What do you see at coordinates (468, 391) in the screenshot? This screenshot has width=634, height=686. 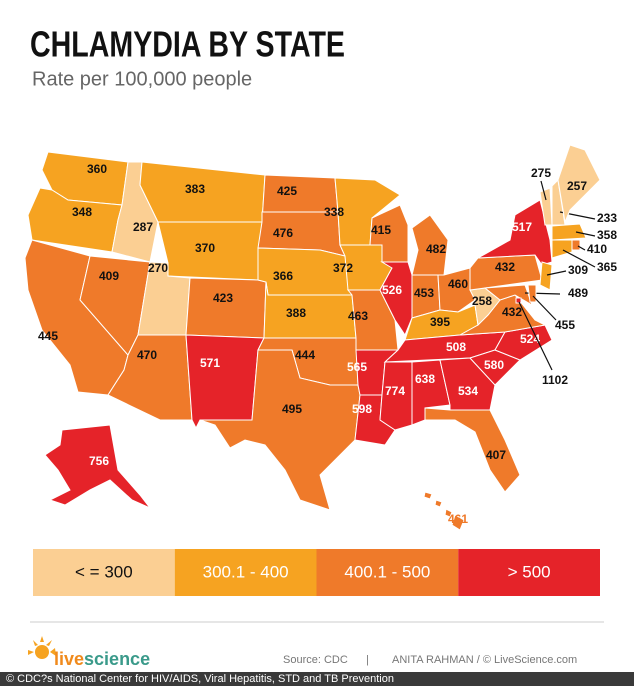 I see `state-value: 534` at bounding box center [468, 391].